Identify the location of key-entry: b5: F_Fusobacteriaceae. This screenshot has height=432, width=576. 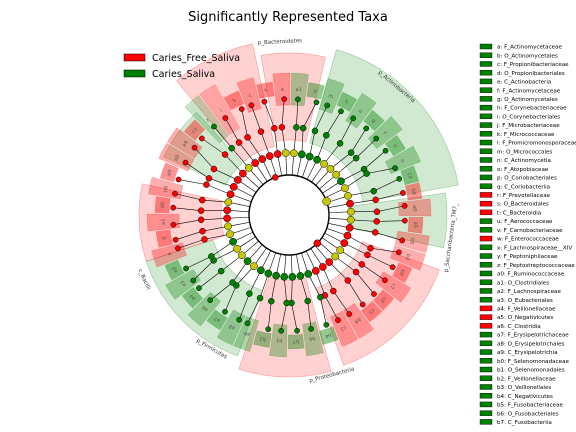
(530, 406).